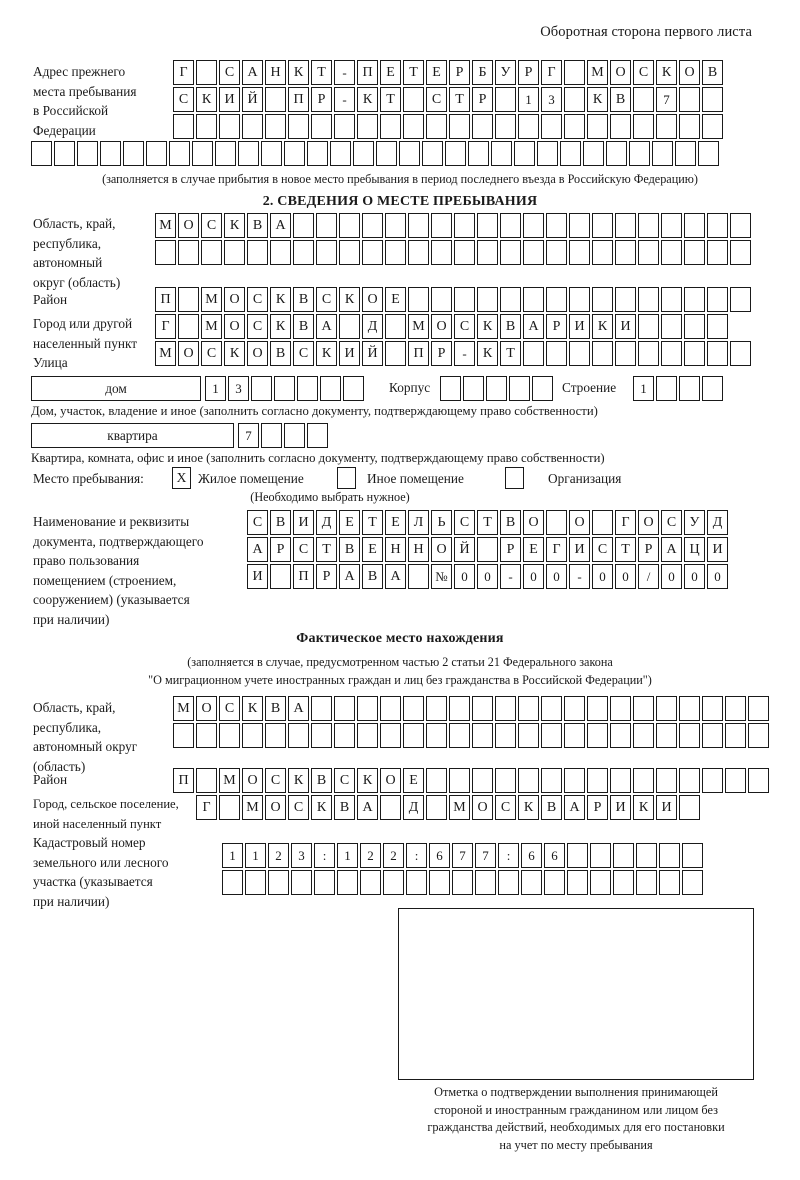 This screenshot has width=800, height=1180. I want to click on comb-cell: Й, so click(464, 549).